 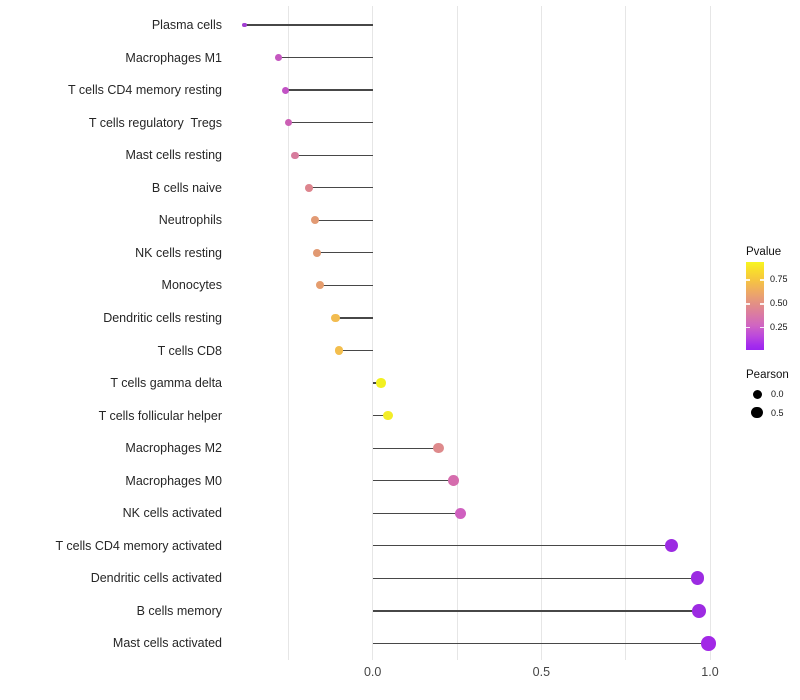 What do you see at coordinates (155, 122) in the screenshot?
I see `category-label: T cells regulatory Tregs` at bounding box center [155, 122].